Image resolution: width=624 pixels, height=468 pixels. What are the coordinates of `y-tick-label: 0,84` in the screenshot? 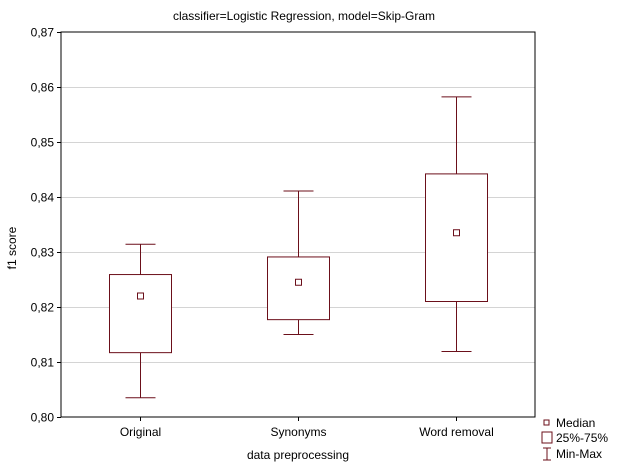 It's located at (43, 198).